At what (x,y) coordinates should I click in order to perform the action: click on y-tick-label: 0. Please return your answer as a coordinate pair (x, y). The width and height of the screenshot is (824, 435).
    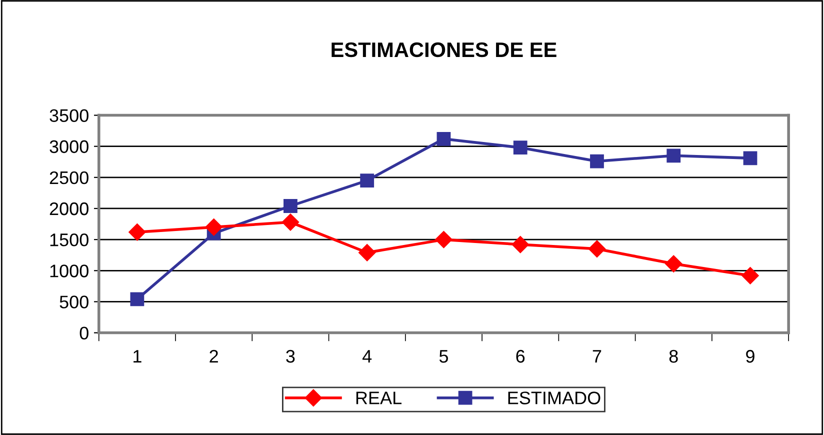
    Looking at the image, I should click on (84, 333).